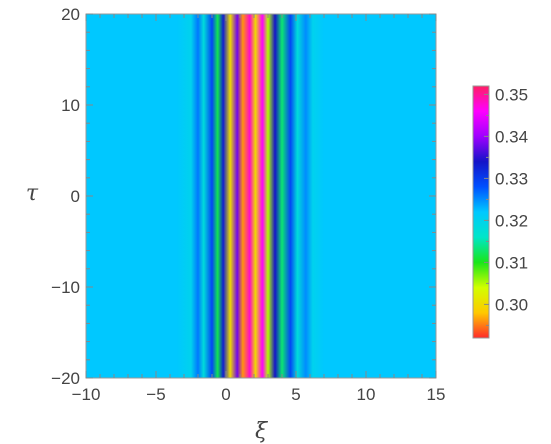  Describe the element at coordinates (511, 220) in the screenshot. I see `colorbar-tick-label: 0.32` at that location.